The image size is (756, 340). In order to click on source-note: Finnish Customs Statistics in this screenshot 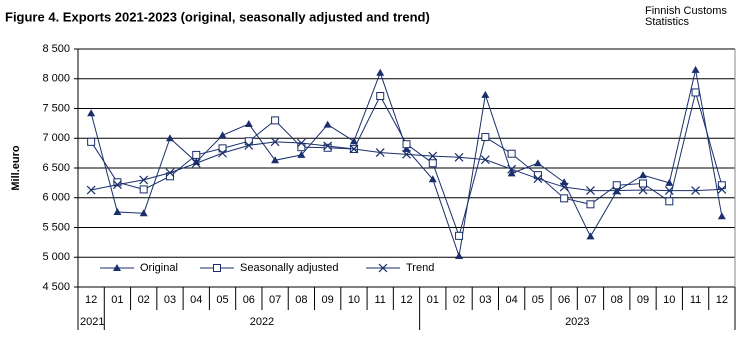, I will do `click(686, 16)`.